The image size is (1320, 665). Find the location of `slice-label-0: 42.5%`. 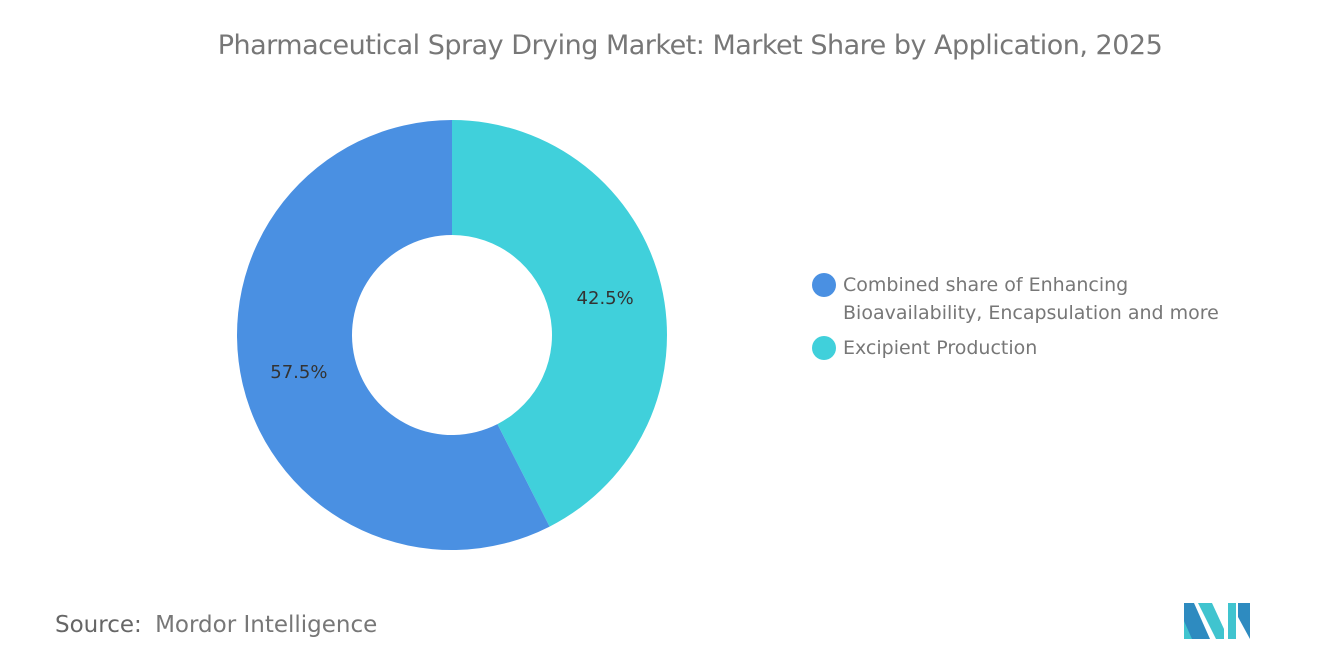

slice-label-0: 42.5% is located at coordinates (605, 298).